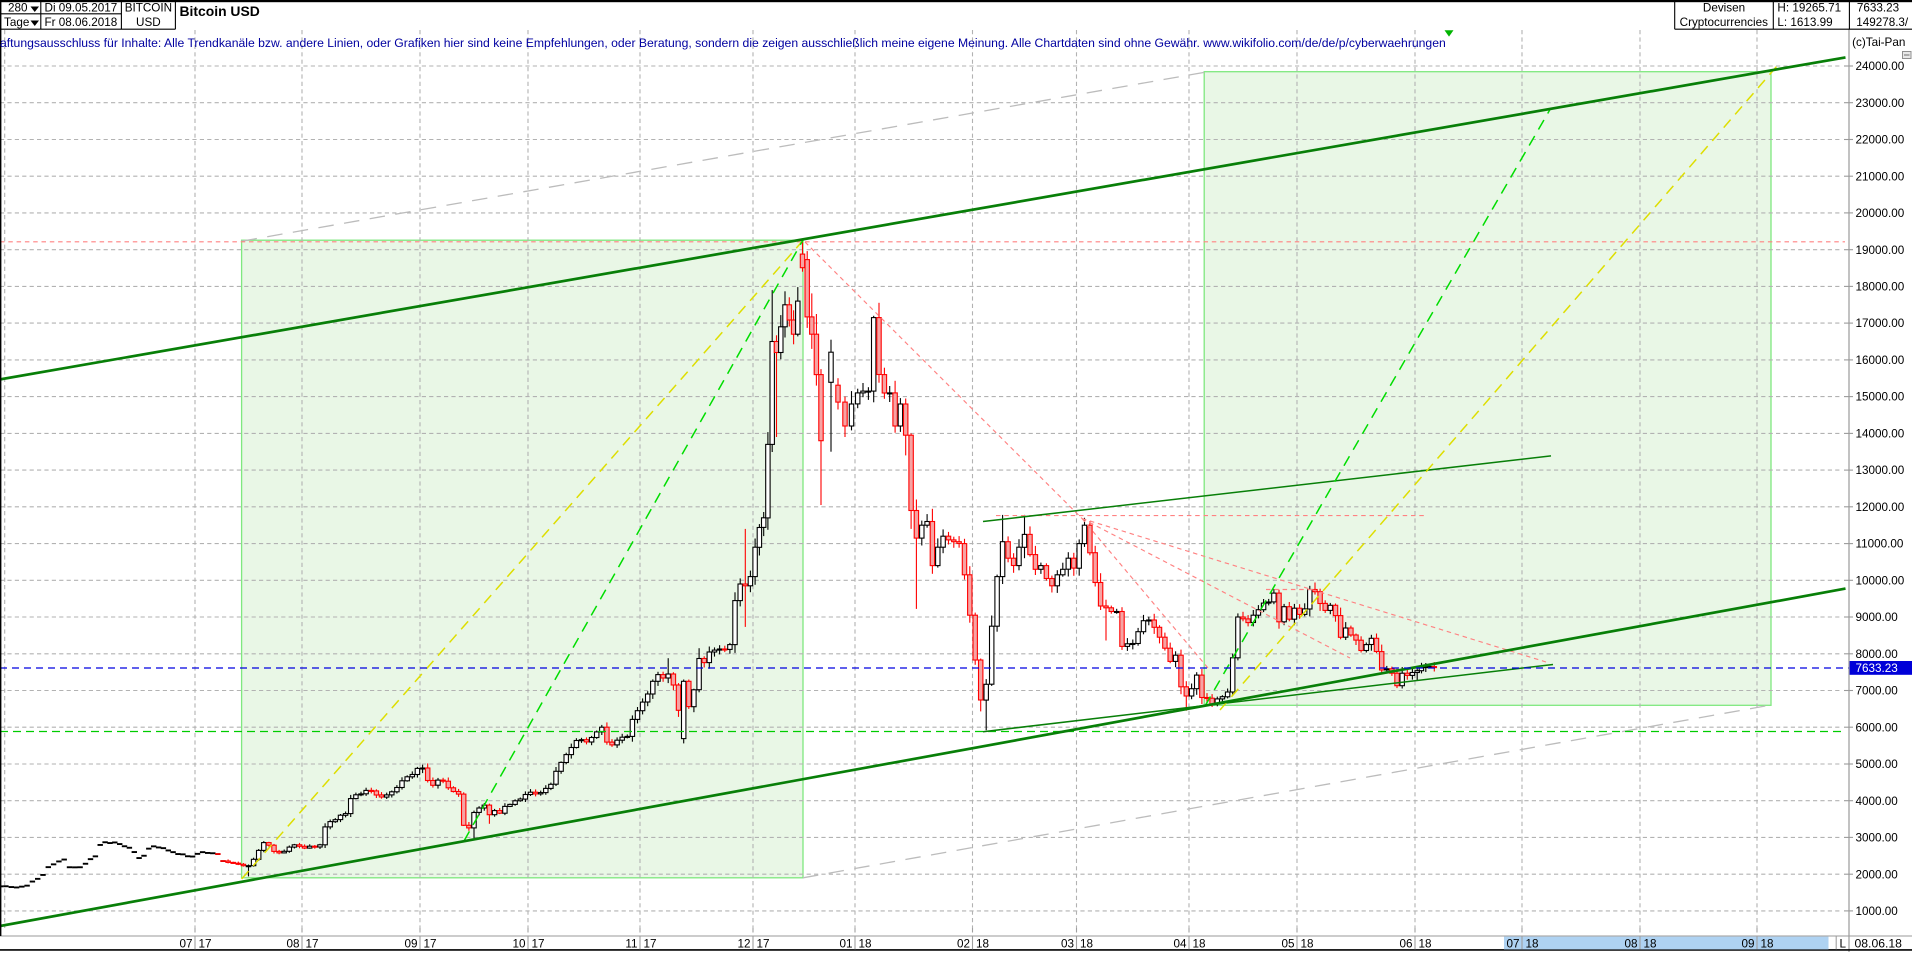 This screenshot has height=957, width=1912. What do you see at coordinates (81, 8) in the screenshot?
I see `svg-text: Di 09.05.2017` at bounding box center [81, 8].